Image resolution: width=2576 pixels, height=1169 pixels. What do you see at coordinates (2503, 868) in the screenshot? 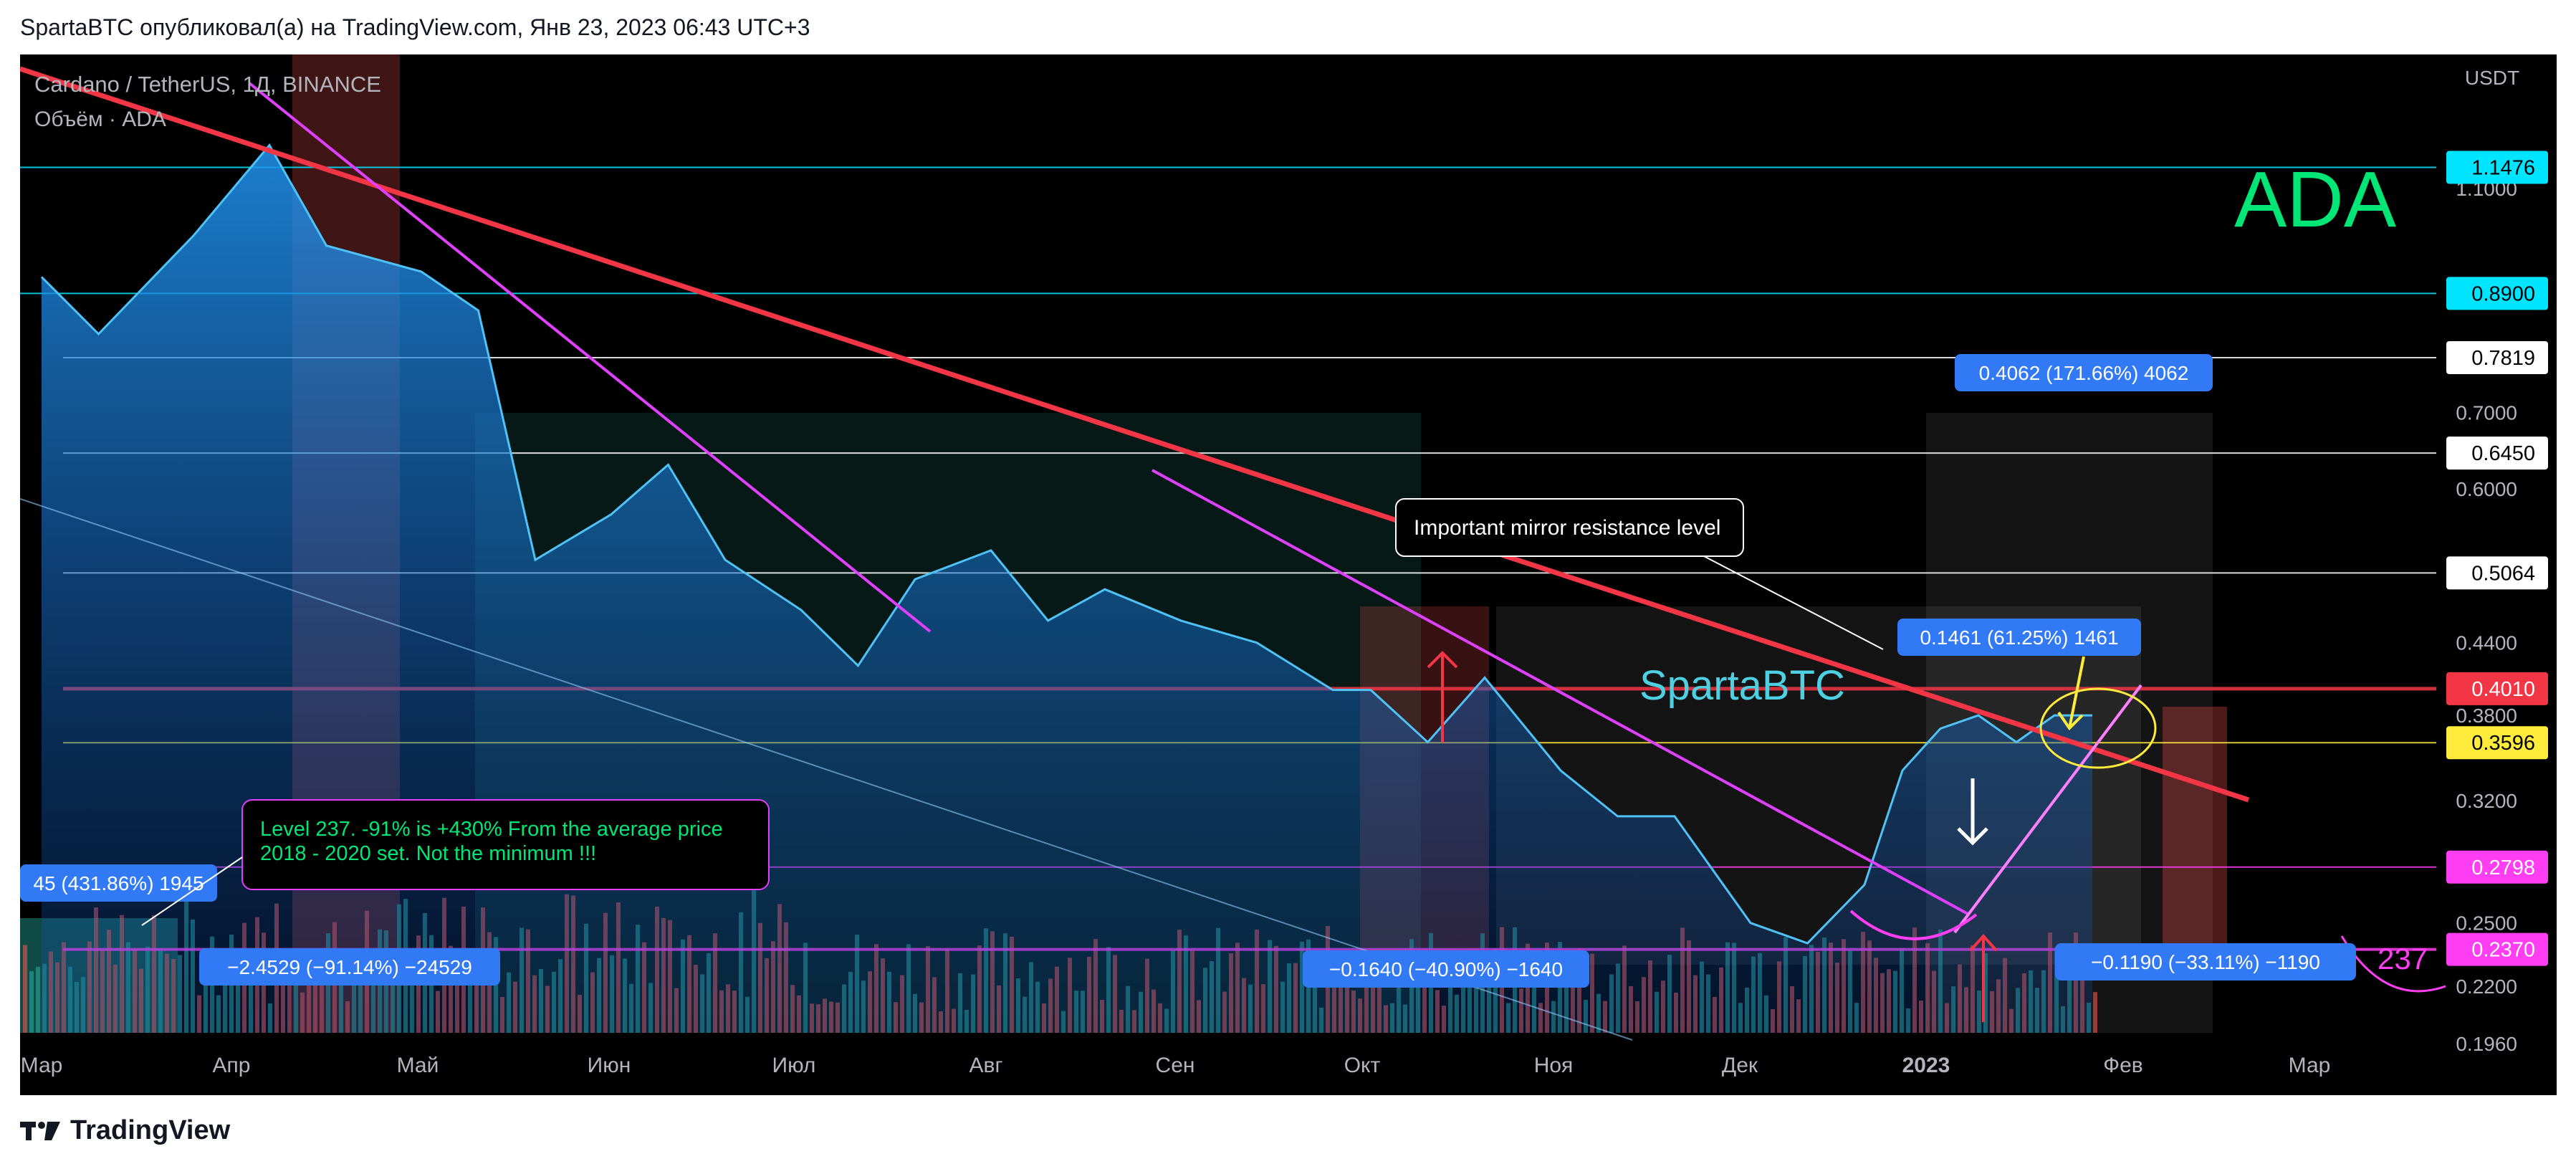
I see `price-badge-text-0.2798: 0.2798` at bounding box center [2503, 868].